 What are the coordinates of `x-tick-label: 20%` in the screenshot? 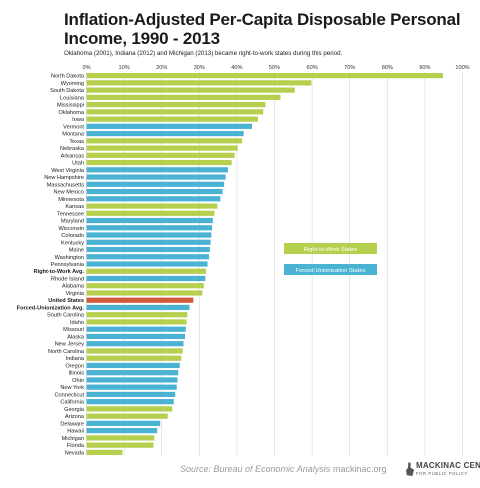 It's located at (161, 68).